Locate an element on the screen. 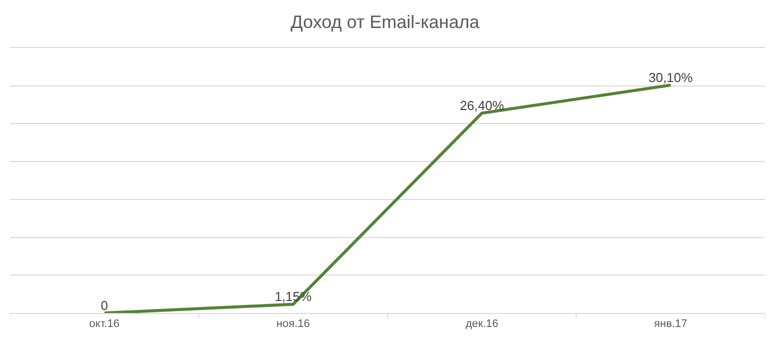 The image size is (770, 343). data-label: 26,40% is located at coordinates (482, 105).